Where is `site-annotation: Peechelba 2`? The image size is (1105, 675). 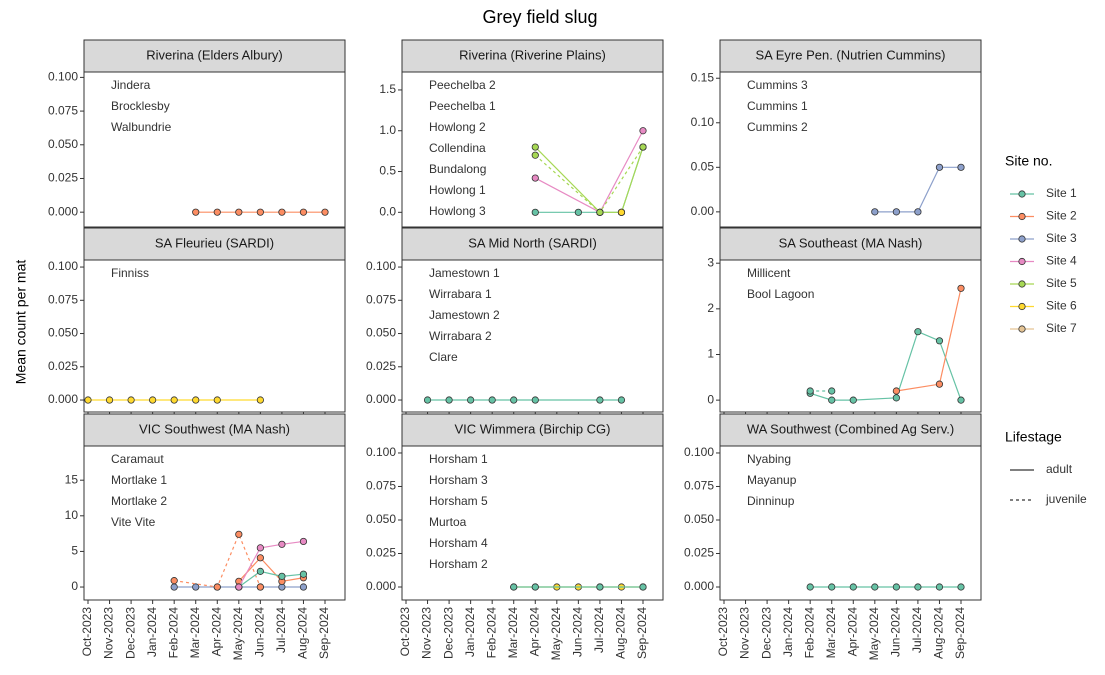
site-annotation: Peechelba 2 is located at coordinates (462, 85).